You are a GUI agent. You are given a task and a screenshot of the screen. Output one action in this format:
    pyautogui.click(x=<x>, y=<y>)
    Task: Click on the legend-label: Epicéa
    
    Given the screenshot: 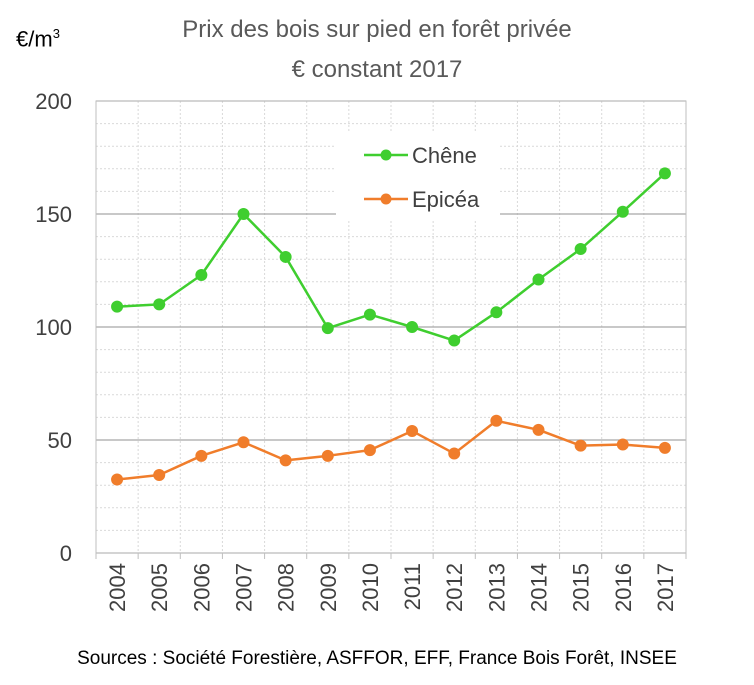 What is the action you would take?
    pyautogui.click(x=446, y=199)
    